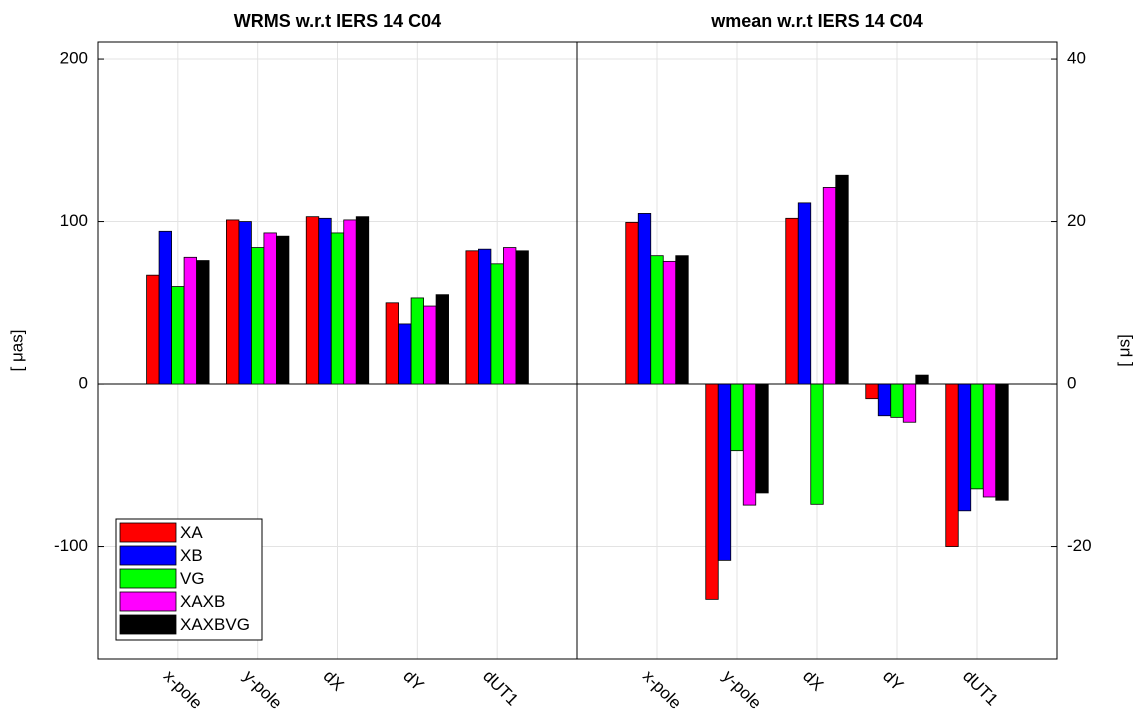 Image resolution: width=1137 pixels, height=718 pixels. I want to click on legend-label: VG, so click(192, 578).